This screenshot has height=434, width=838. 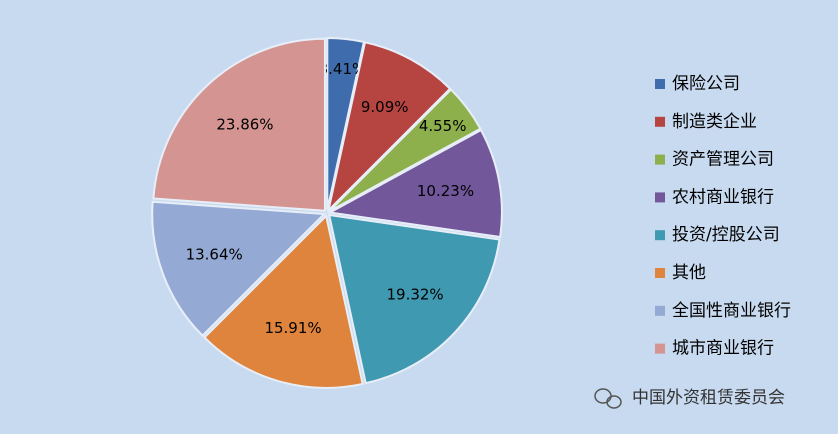 I want to click on data-label: 10.23%, so click(x=445, y=191).